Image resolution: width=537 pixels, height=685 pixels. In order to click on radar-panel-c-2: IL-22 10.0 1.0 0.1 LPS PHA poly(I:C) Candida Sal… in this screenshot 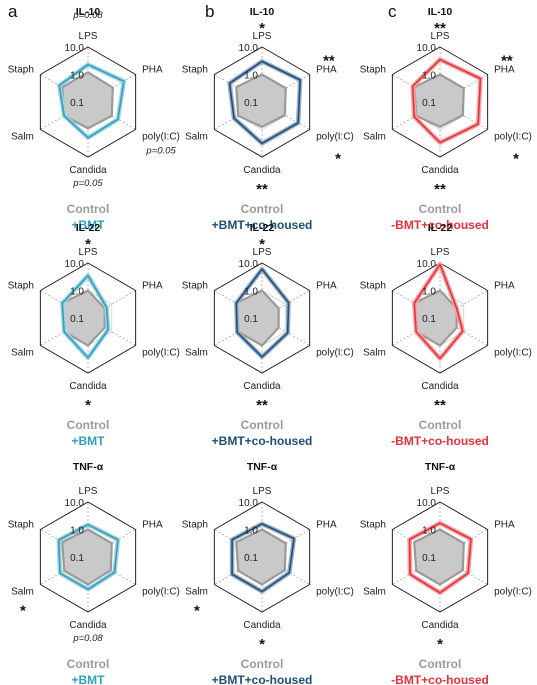, I will do `click(446, 335)`.